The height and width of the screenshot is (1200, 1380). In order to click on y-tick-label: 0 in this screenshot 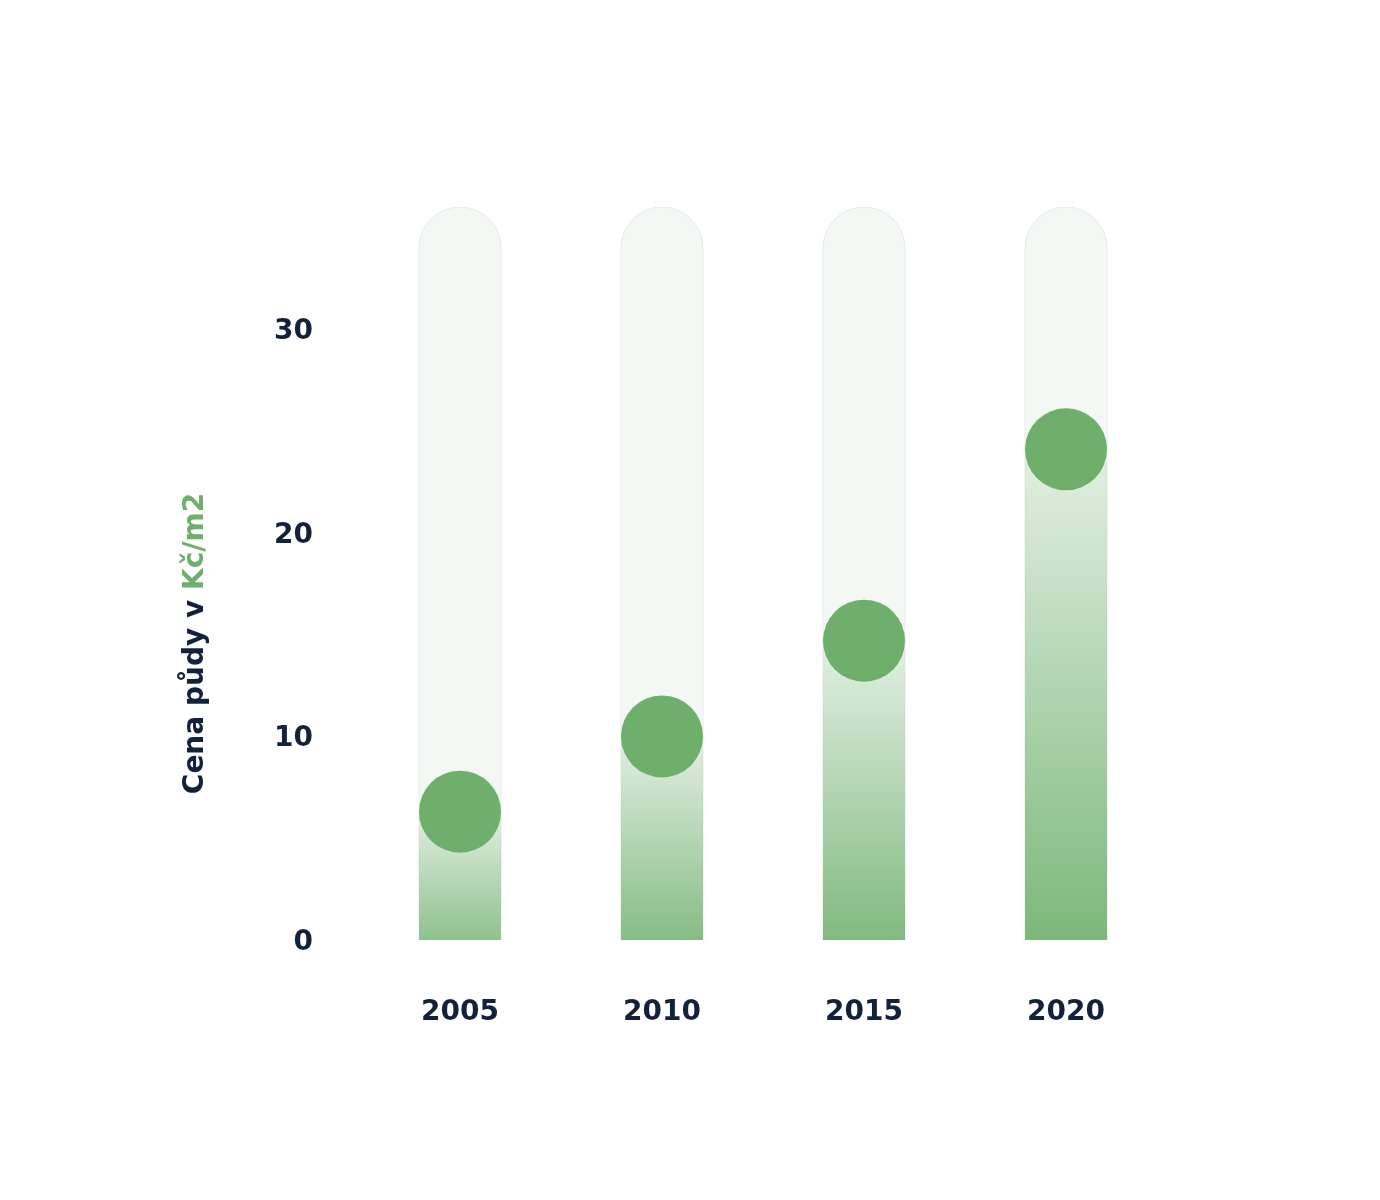, I will do `click(303, 940)`.